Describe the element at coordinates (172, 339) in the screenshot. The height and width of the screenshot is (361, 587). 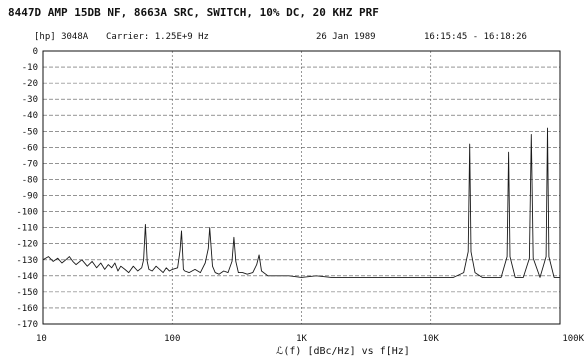
I see `x-tick-label: 100` at that location.